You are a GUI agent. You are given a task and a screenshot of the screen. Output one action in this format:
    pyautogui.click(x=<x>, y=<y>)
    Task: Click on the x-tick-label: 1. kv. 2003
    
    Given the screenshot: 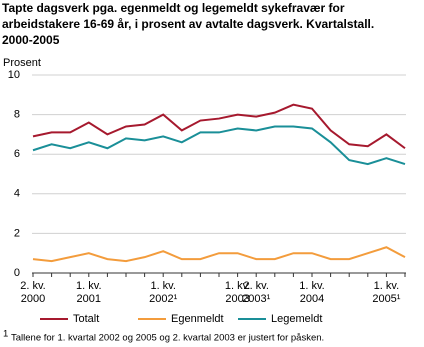 What is the action you would take?
    pyautogui.click(x=237, y=292)
    